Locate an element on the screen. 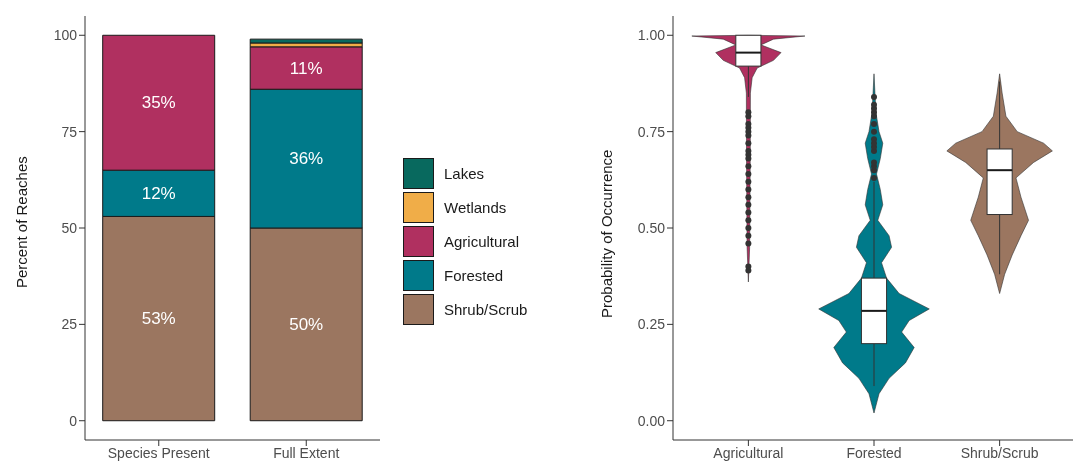 The height and width of the screenshot is (462, 1073). legend-label: Lakes is located at coordinates (464, 173).